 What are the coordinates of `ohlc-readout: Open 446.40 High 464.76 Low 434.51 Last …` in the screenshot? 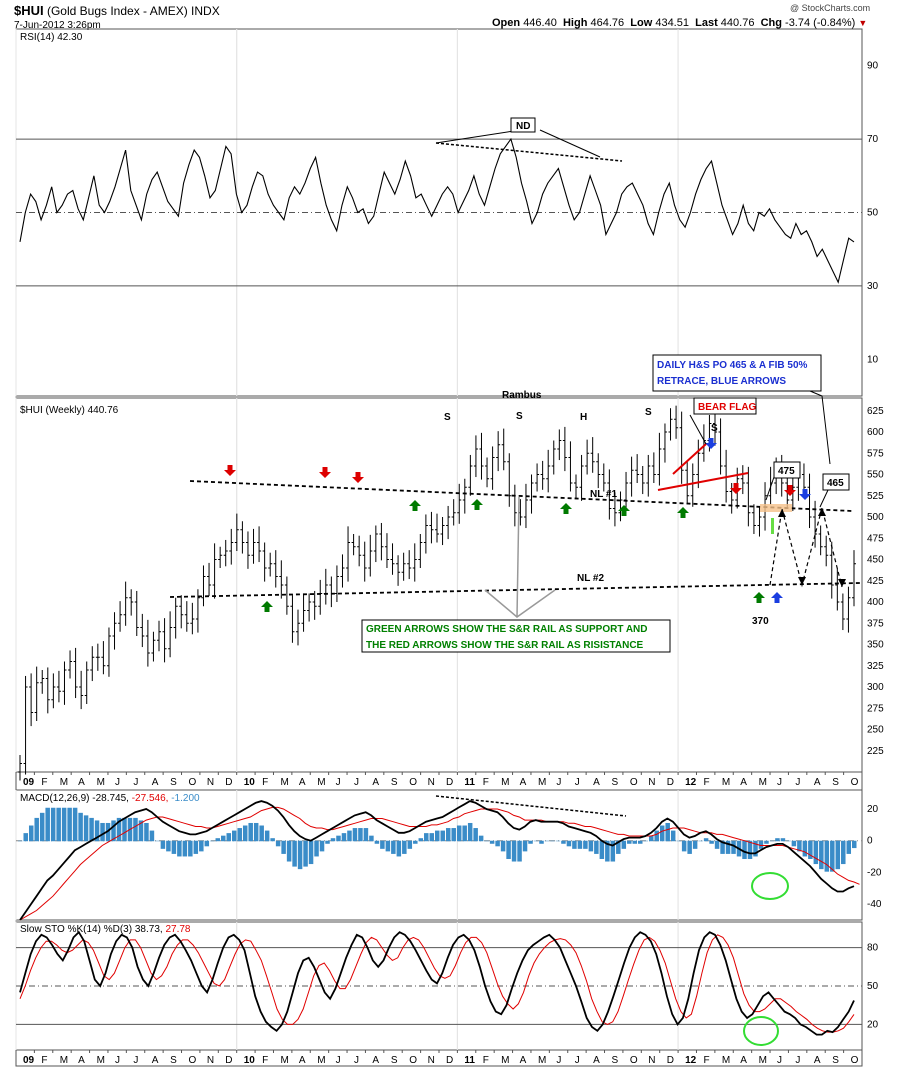 It's located at (679, 23).